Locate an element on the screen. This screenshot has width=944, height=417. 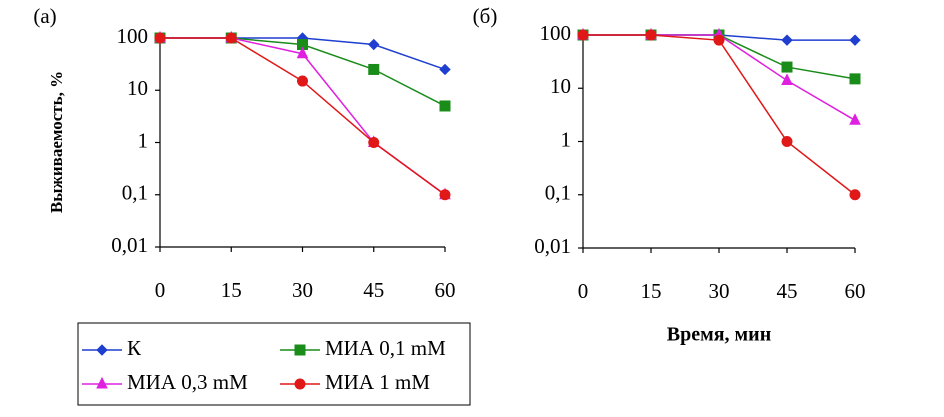
panel-label: (б) is located at coordinates (485, 16).